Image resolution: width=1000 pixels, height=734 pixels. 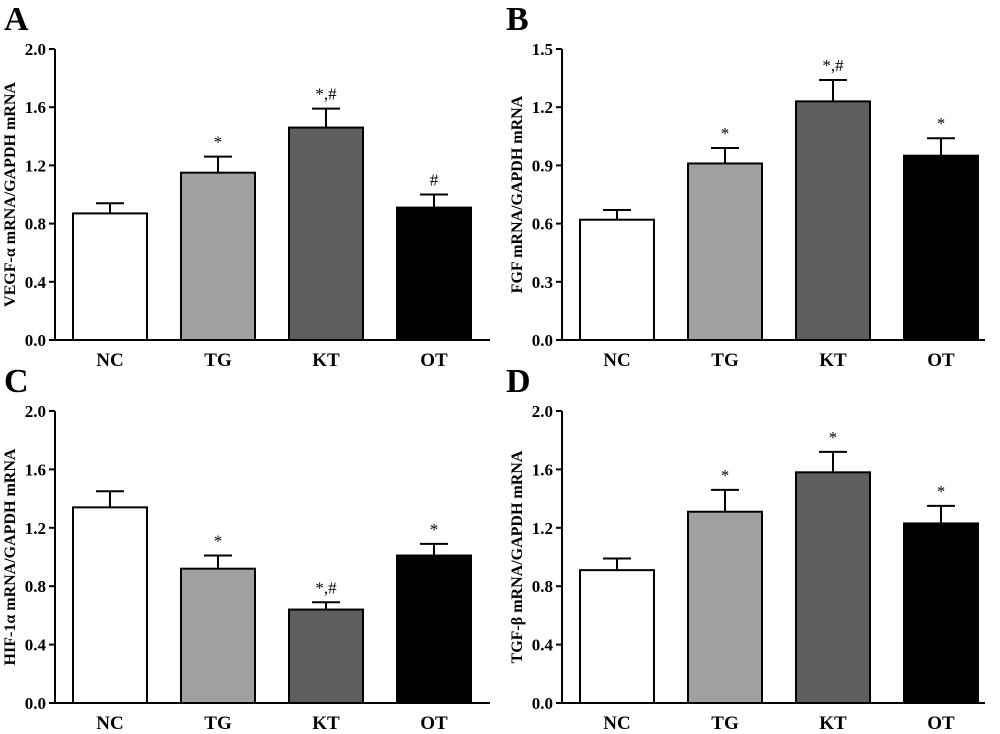 What do you see at coordinates (16, 19) in the screenshot?
I see `panel-letter: A` at bounding box center [16, 19].